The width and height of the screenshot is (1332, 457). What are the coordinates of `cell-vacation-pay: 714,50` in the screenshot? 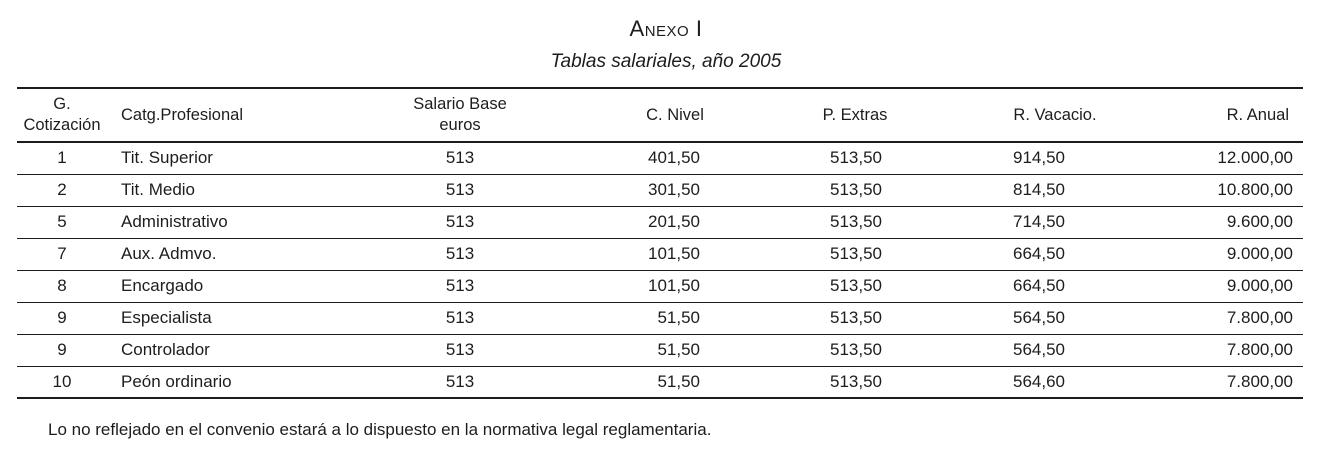 It's located at (1039, 222).